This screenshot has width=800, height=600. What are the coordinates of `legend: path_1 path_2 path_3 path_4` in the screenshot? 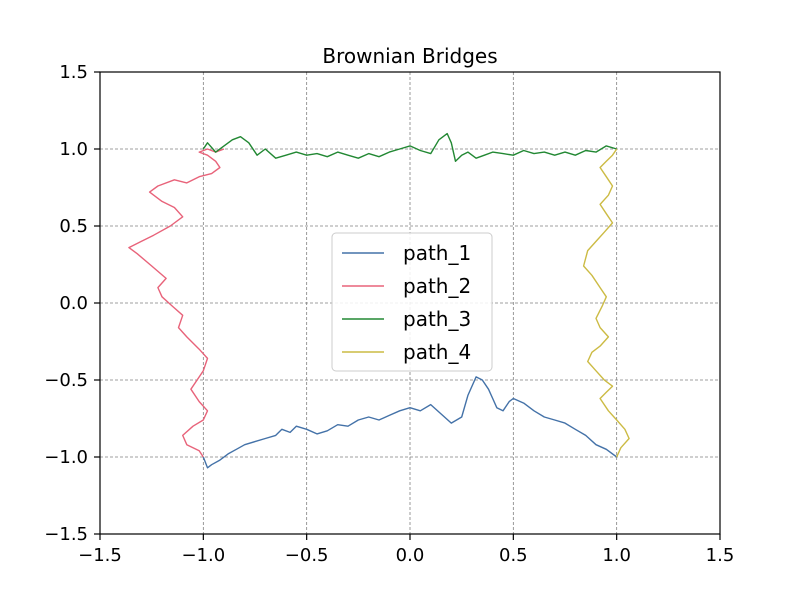 It's located at (412, 302).